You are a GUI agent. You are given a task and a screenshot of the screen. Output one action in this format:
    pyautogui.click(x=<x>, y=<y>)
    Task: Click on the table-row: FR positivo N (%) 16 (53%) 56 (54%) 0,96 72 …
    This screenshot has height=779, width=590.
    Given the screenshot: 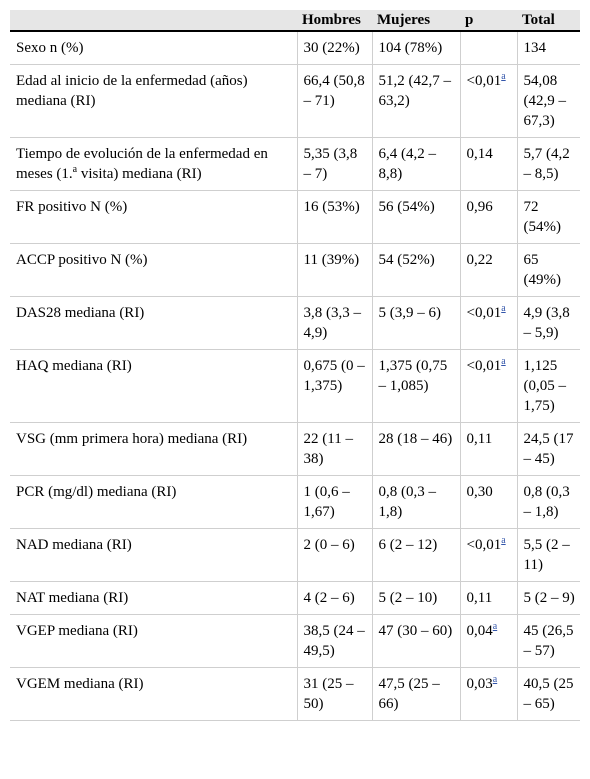 What is the action you would take?
    pyautogui.click(x=295, y=217)
    